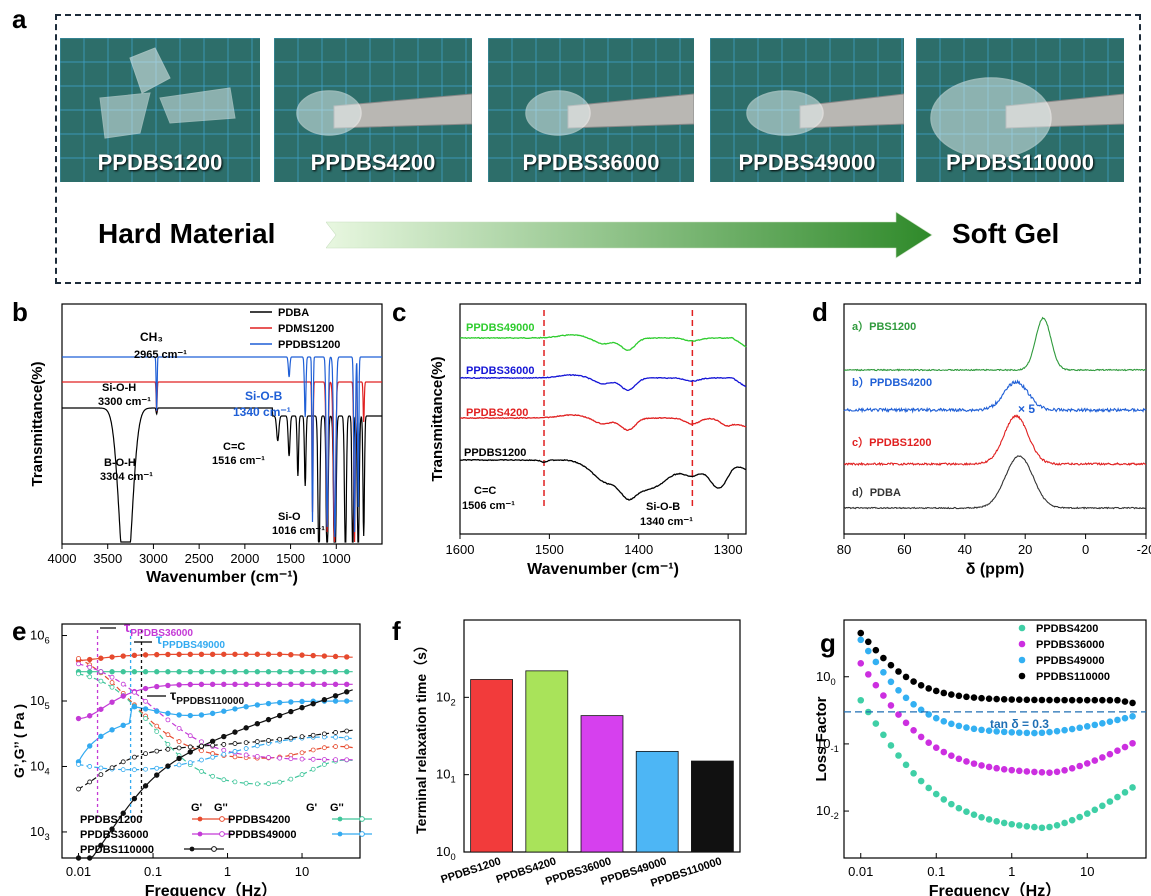  Describe the element at coordinates (399, 312) in the screenshot. I see `panel-letter-c: c` at that location.